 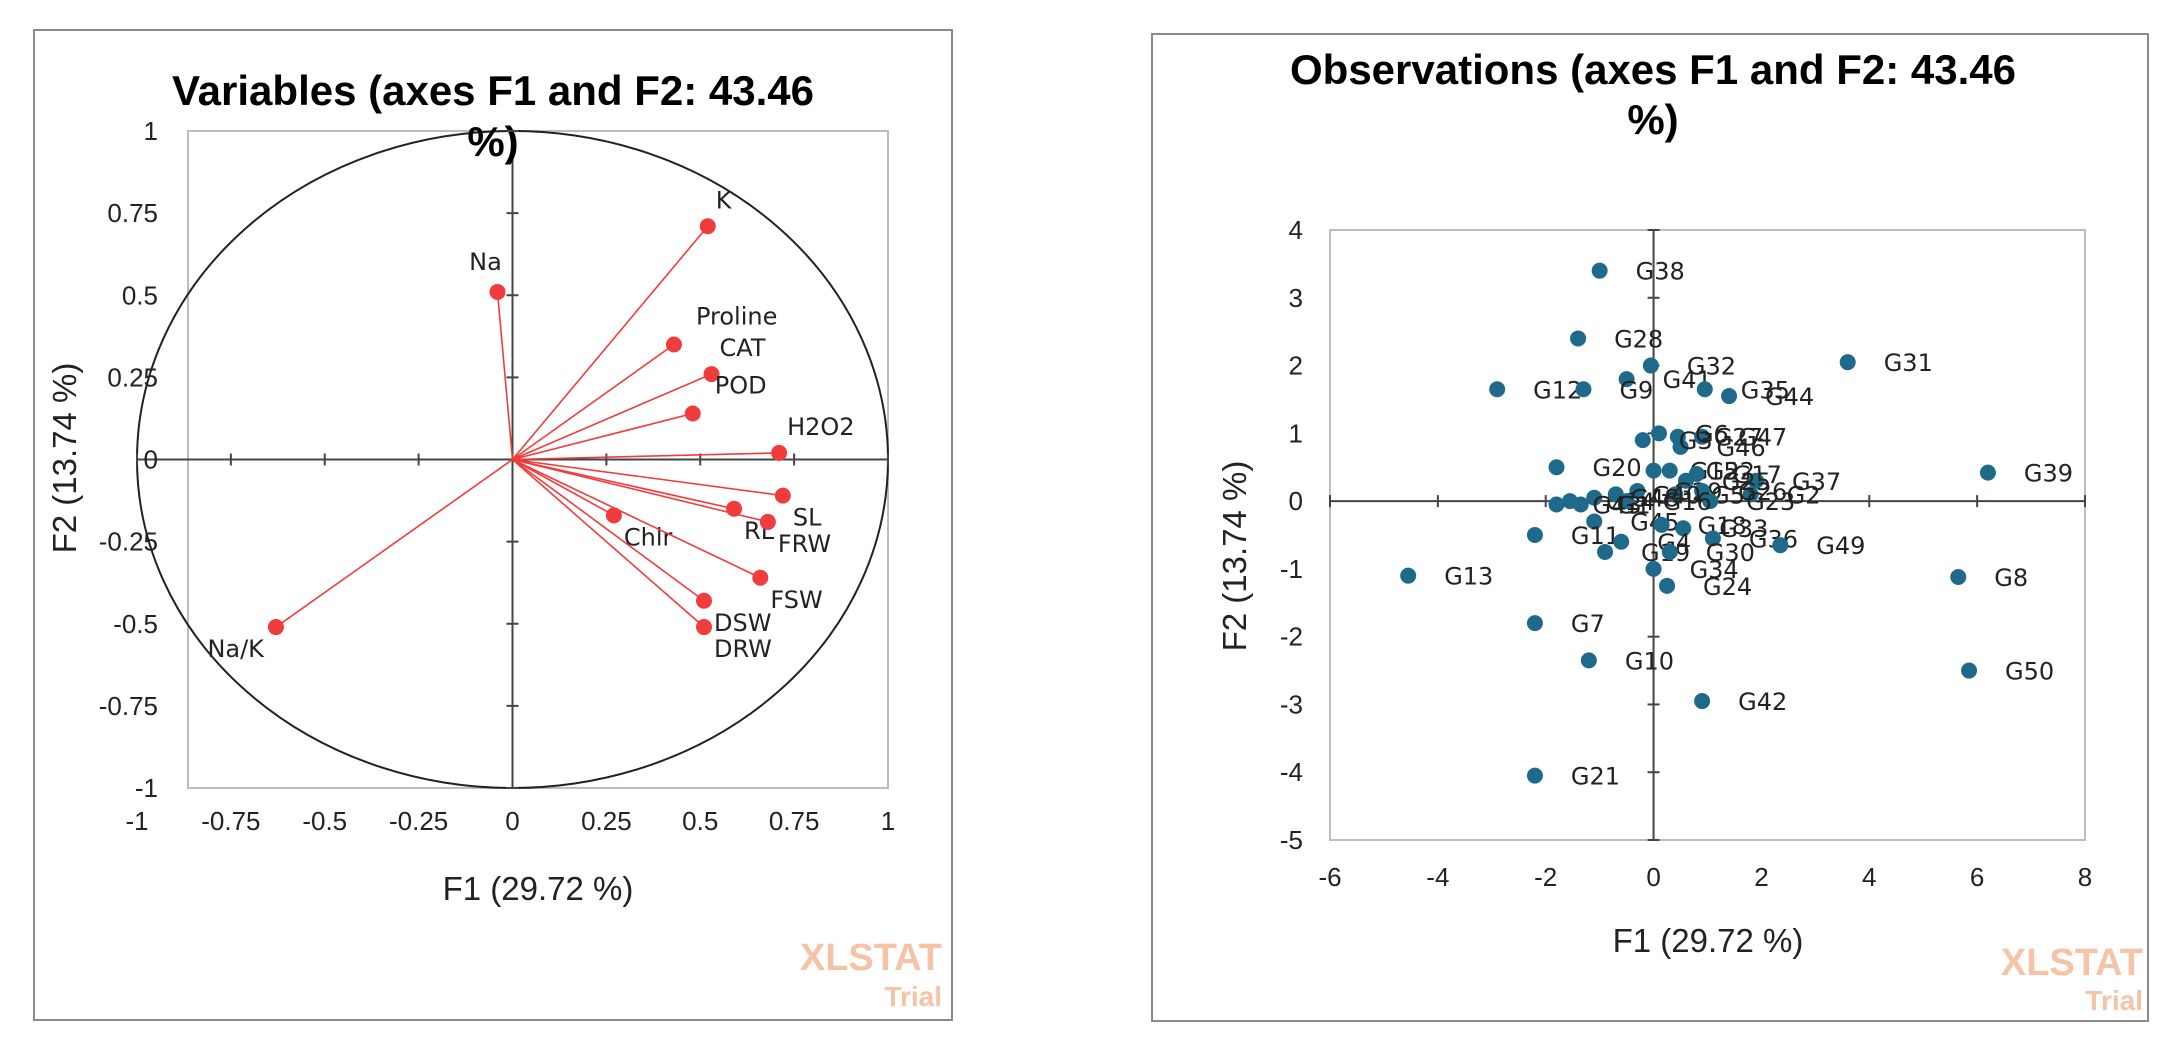 I want to click on x-tick-label: 1, so click(x=888, y=821).